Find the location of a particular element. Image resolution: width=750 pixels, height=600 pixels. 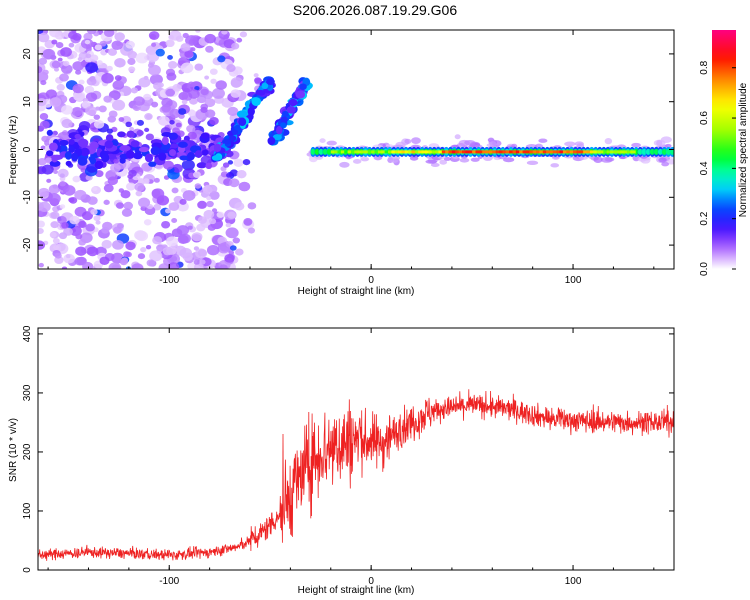

heatmap-x-tick-label: -100 is located at coordinates (169, 280).